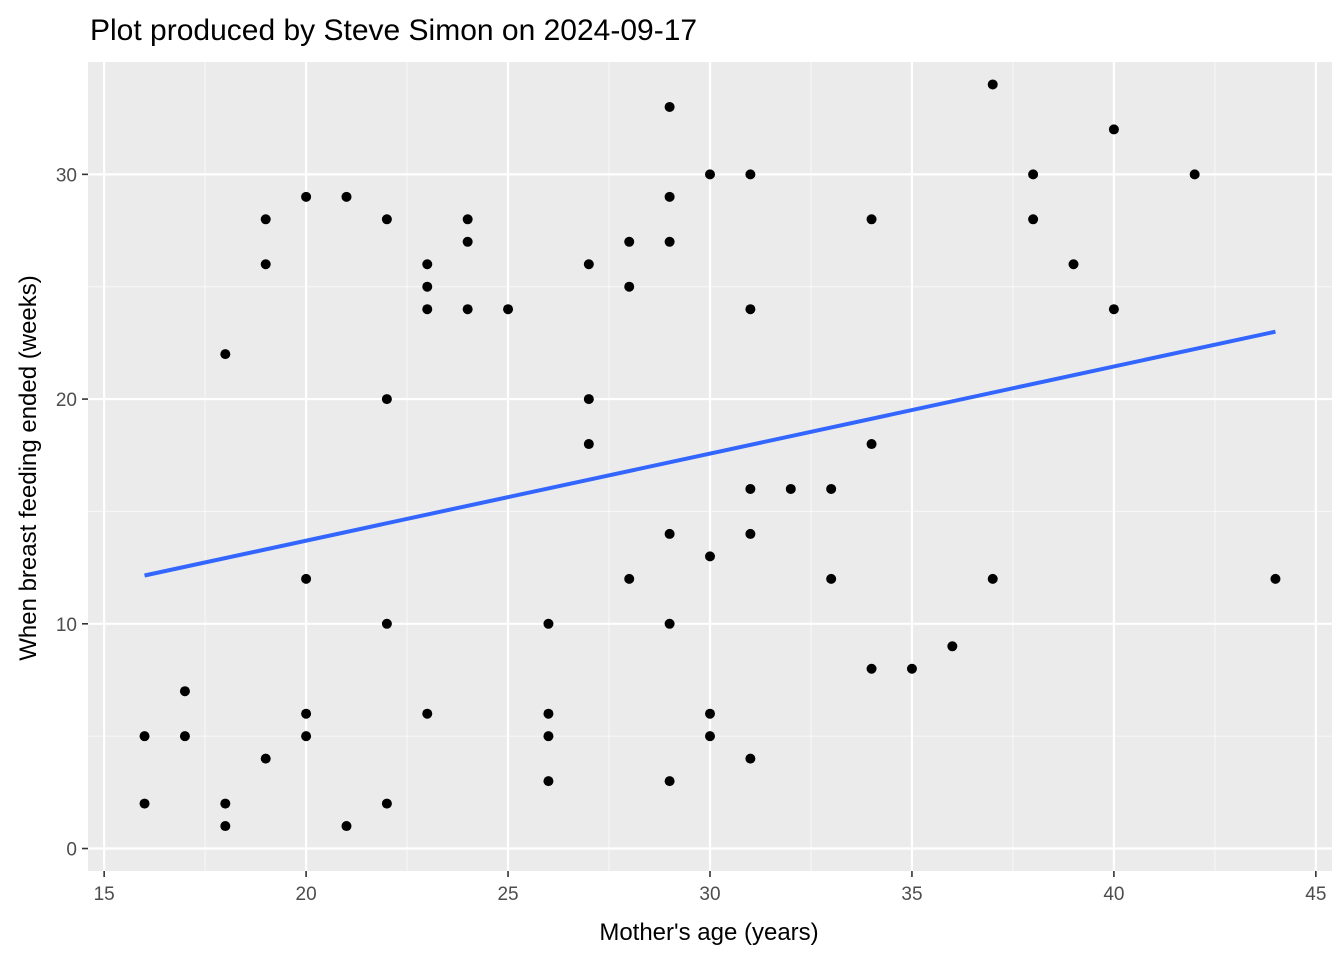 This screenshot has width=1344, height=960. What do you see at coordinates (1315, 894) in the screenshot?
I see `x-tick-label: 45` at bounding box center [1315, 894].